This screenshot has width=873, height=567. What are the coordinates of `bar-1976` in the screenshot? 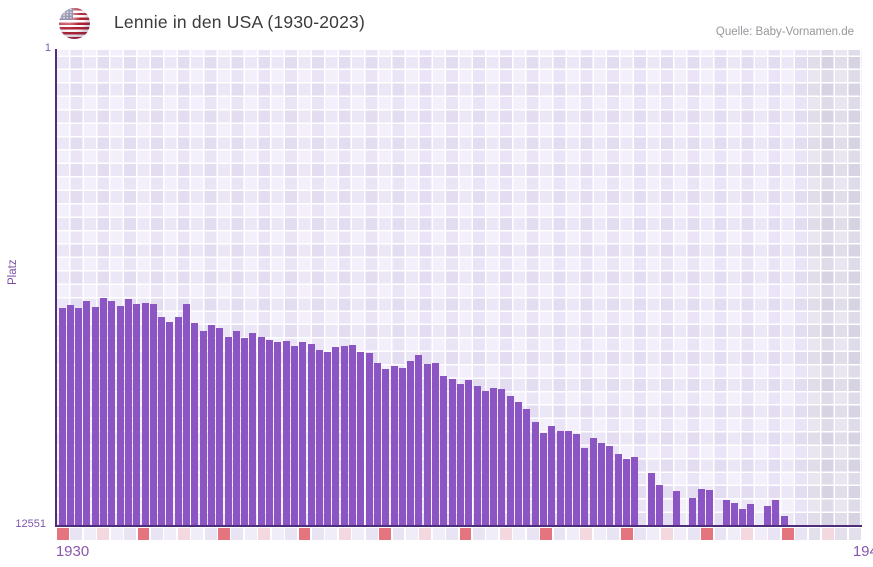 It's located at (444, 450).